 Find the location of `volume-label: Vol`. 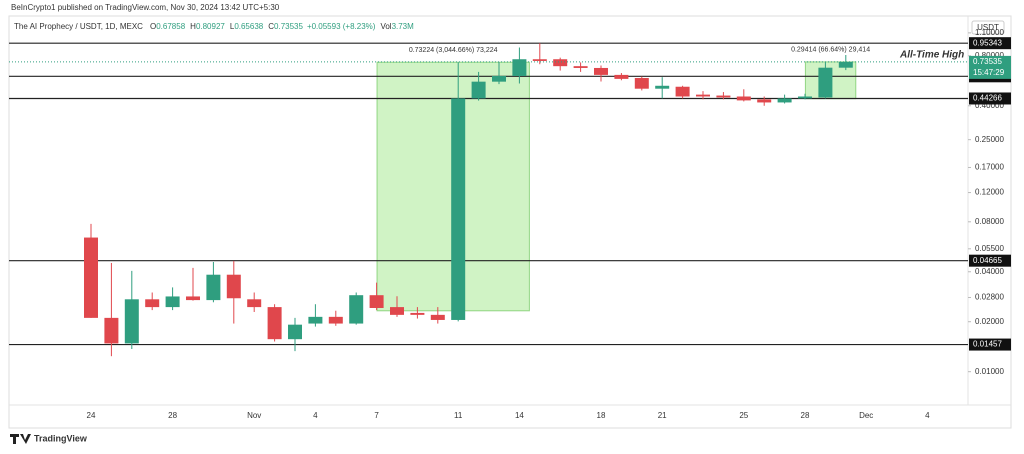

volume-label: Vol is located at coordinates (385, 26).